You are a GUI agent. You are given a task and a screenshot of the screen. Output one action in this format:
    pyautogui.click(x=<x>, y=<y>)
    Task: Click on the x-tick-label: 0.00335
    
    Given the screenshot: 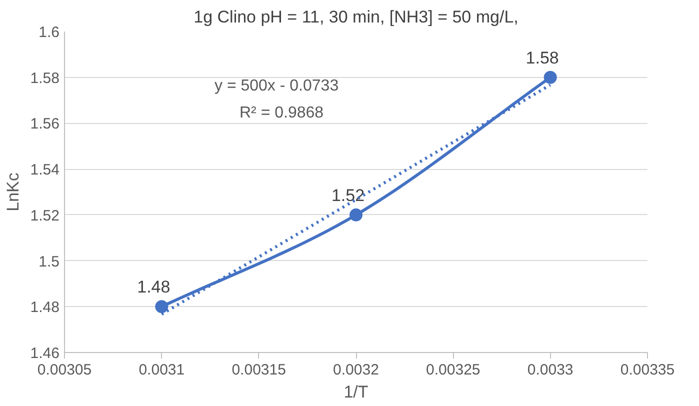 What is the action you would take?
    pyautogui.click(x=647, y=370)
    